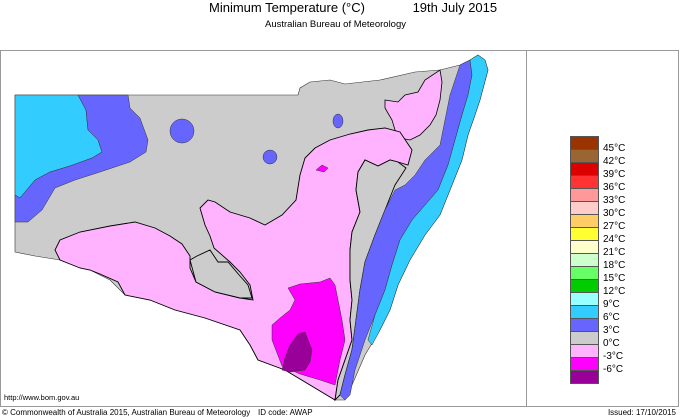 The width and height of the screenshot is (680, 420). Describe the element at coordinates (614, 174) in the screenshot. I see `legend-label: 39°C` at that location.